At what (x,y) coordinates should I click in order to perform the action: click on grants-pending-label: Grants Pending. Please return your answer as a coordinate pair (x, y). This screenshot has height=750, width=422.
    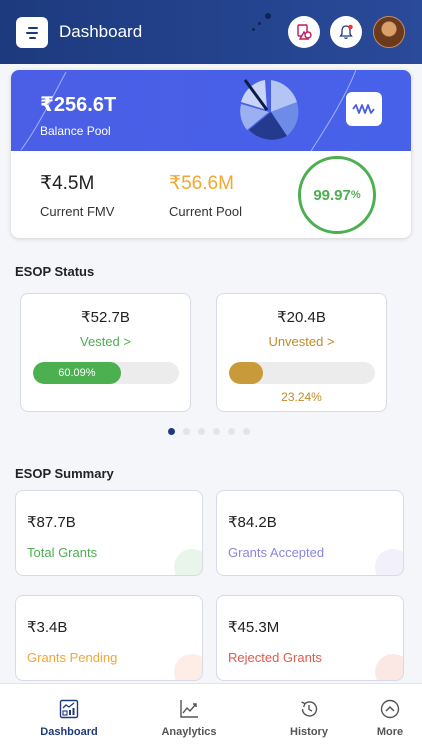
    Looking at the image, I should click on (72, 657).